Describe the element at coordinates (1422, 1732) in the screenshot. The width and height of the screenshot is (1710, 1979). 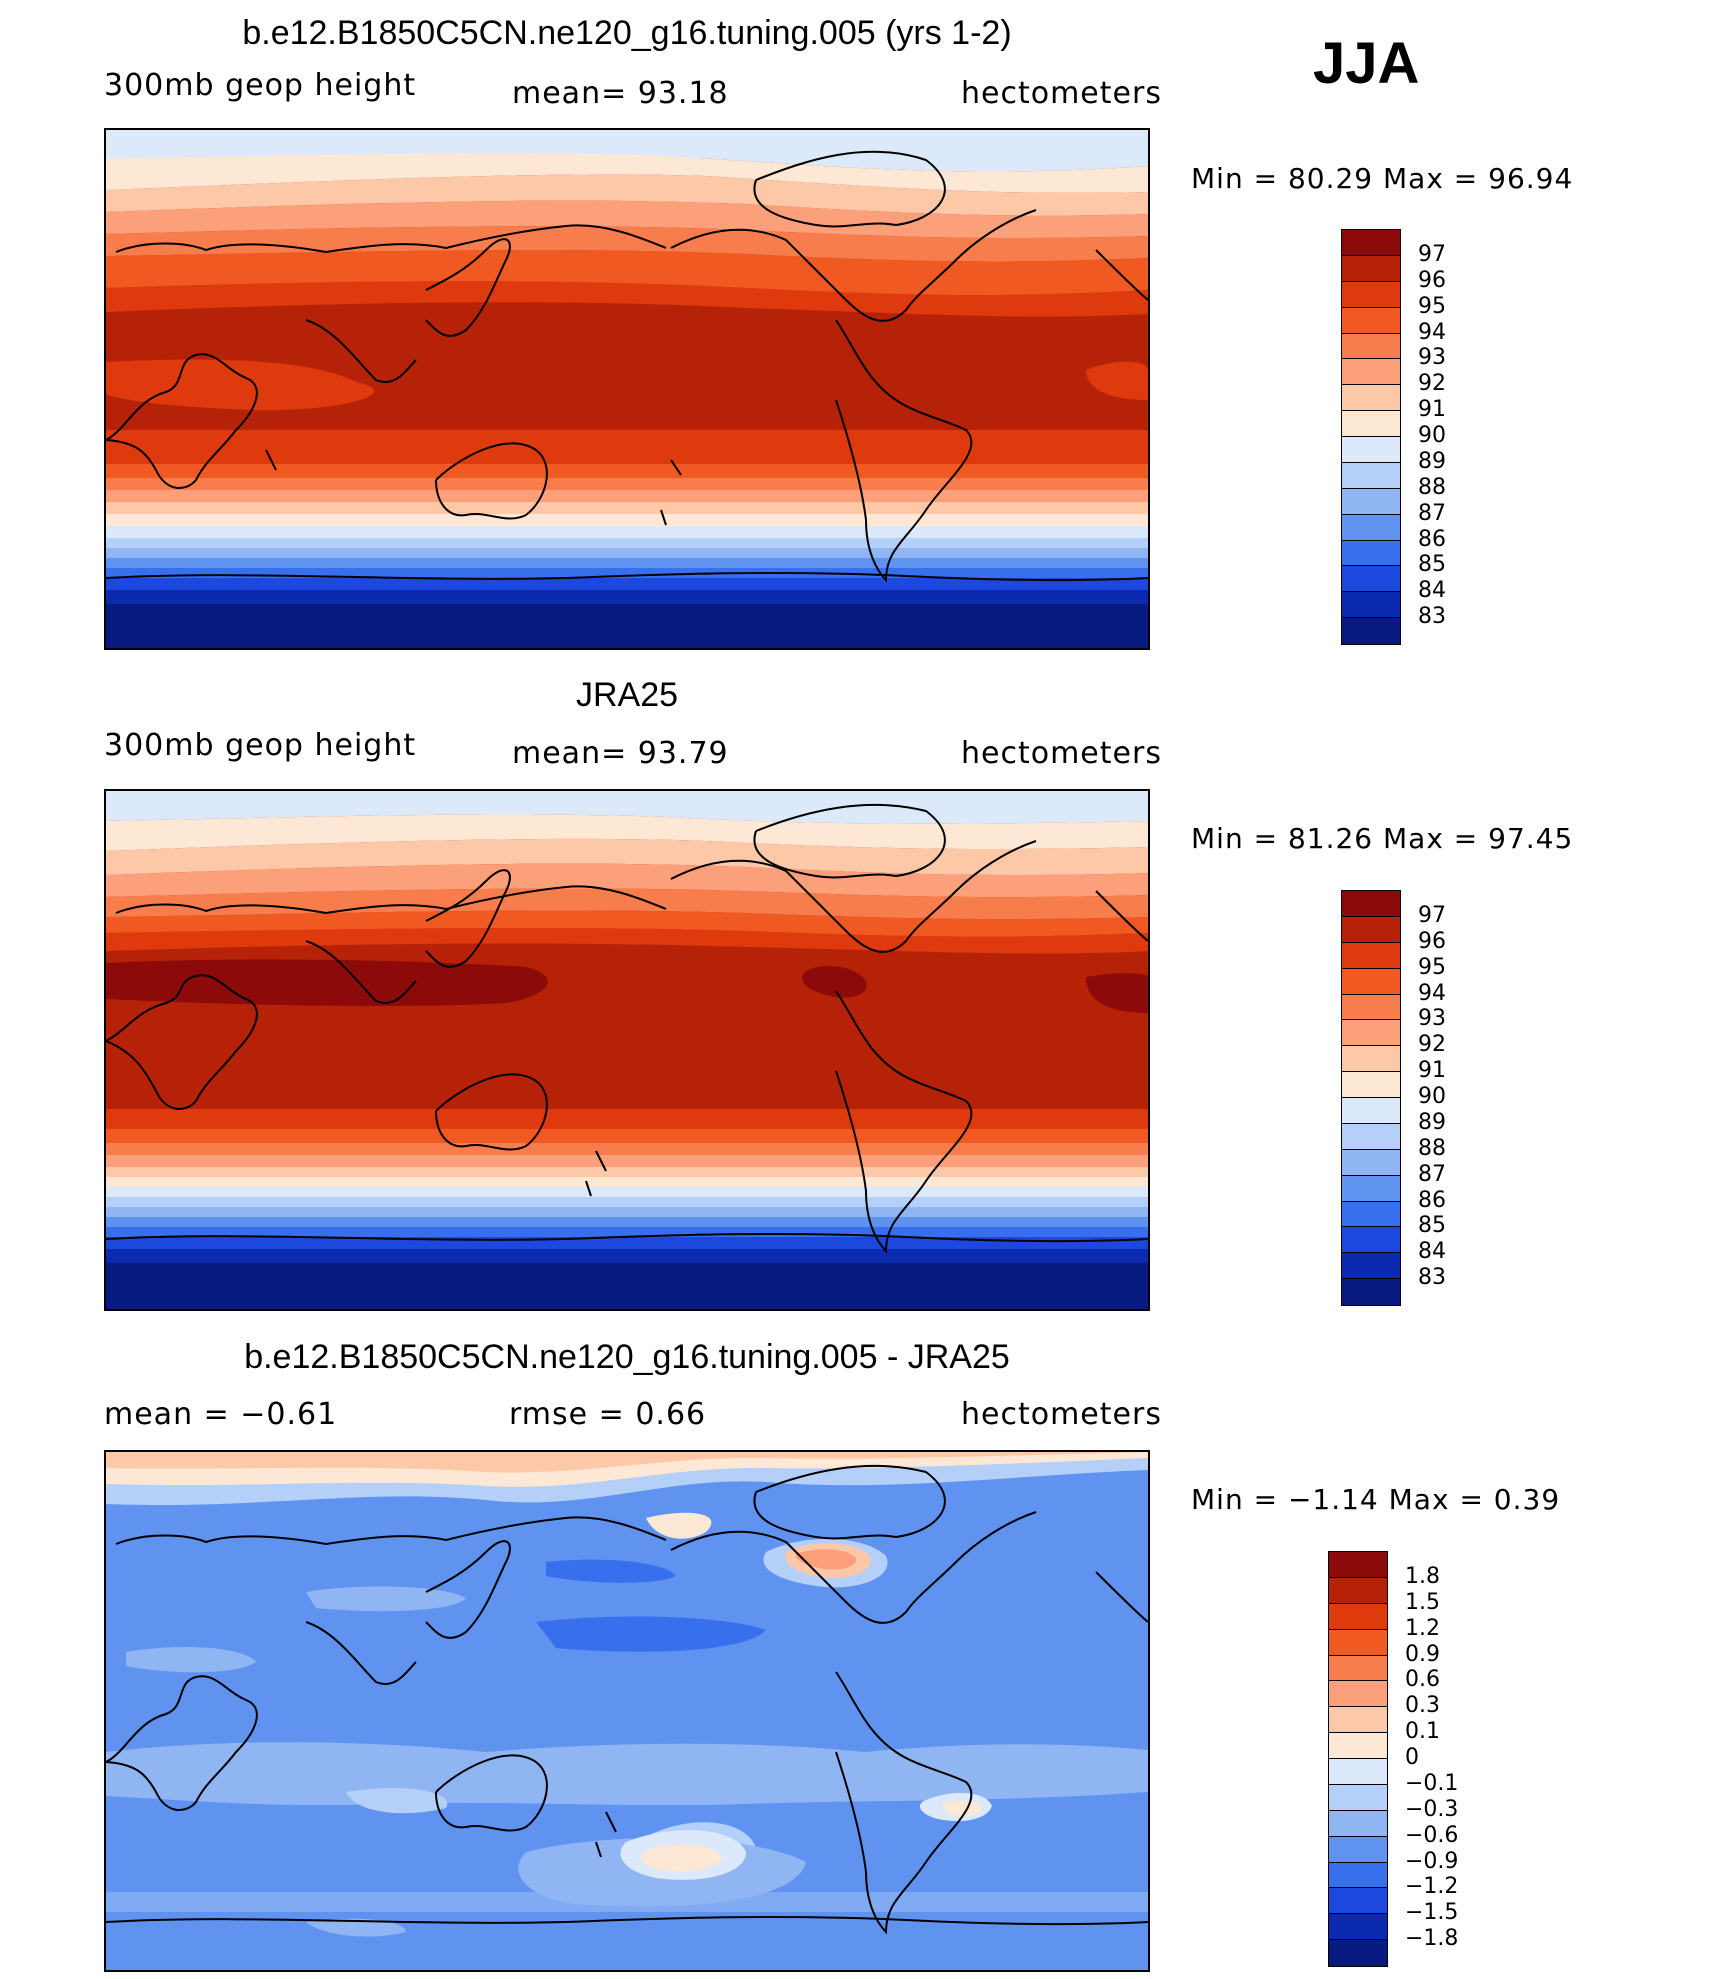
I see `colorbar-label: 0.1` at that location.